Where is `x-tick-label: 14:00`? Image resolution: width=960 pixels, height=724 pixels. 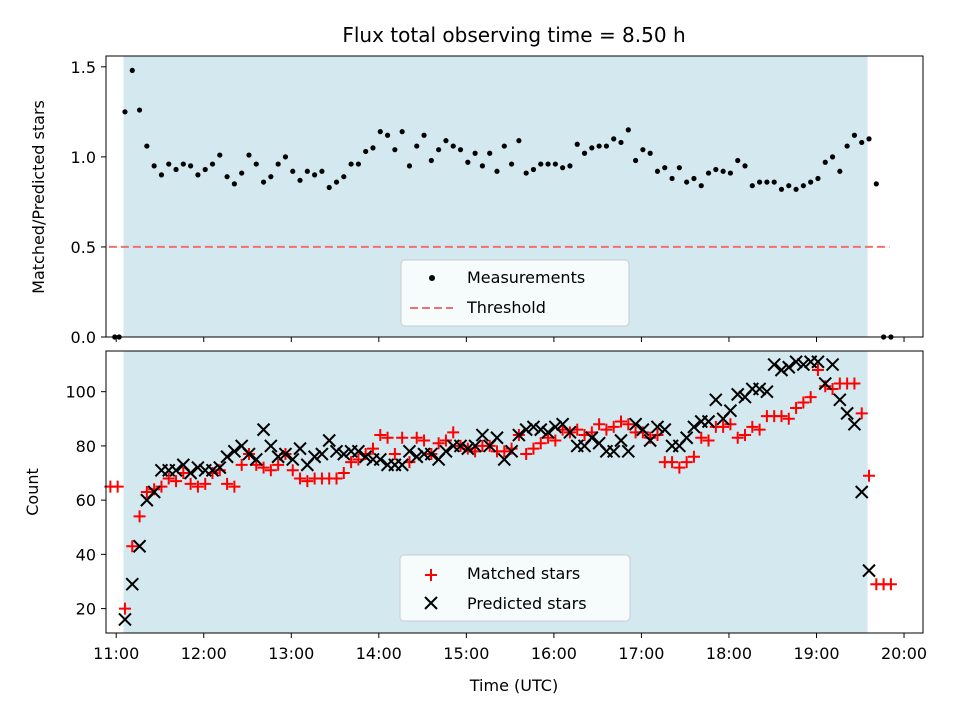 x-tick-label: 14:00 is located at coordinates (379, 653).